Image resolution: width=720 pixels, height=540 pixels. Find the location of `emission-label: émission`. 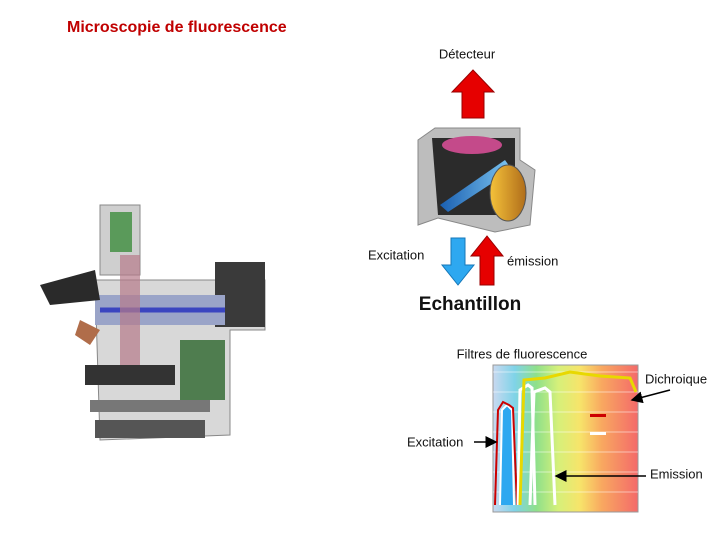

emission-label: émission is located at coordinates (532, 260).